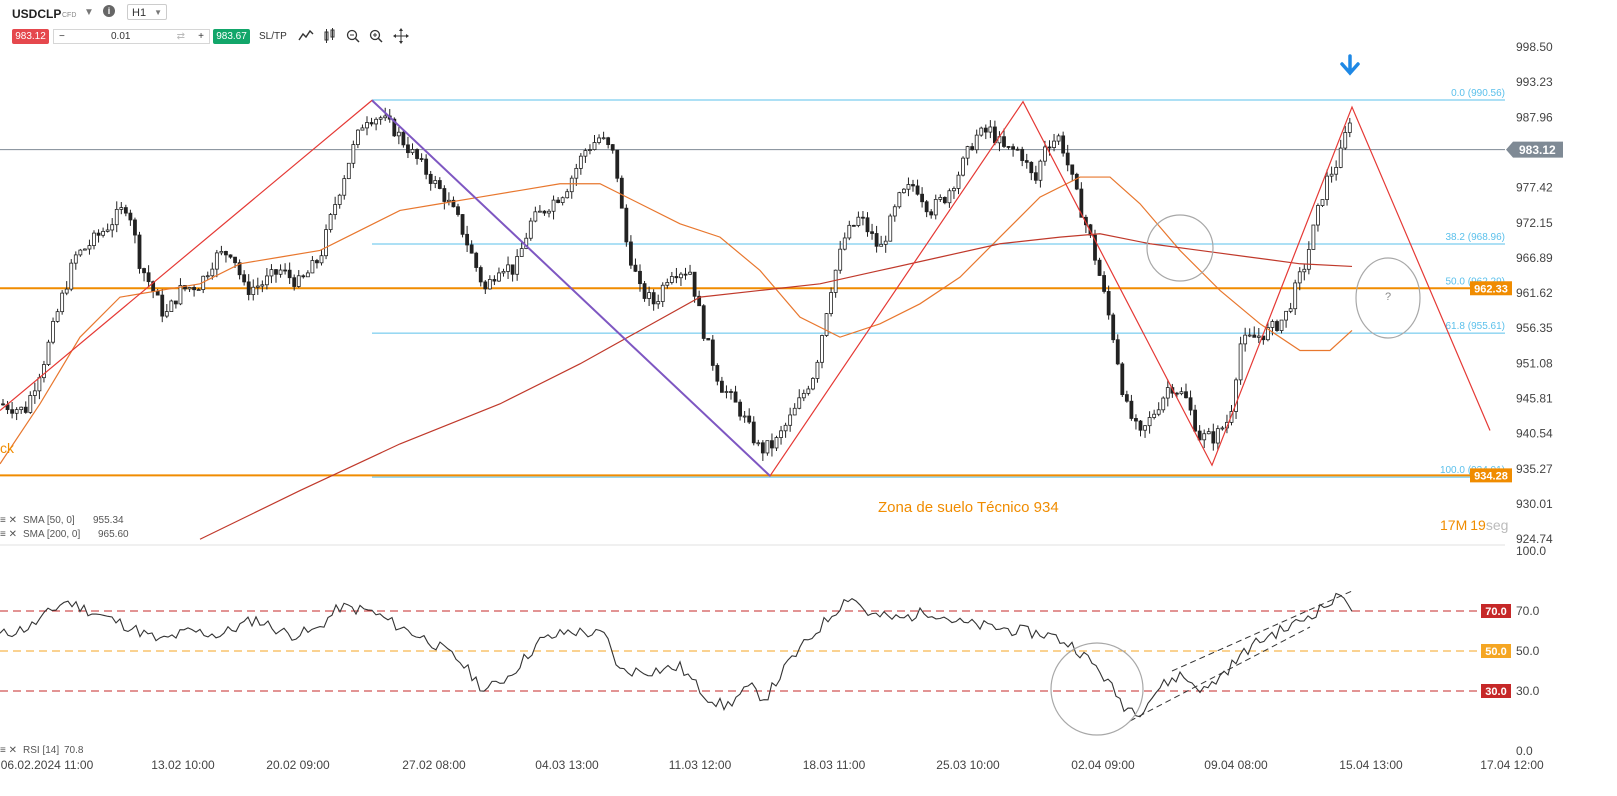  I want to click on zoom-in-icon, so click(376, 36).